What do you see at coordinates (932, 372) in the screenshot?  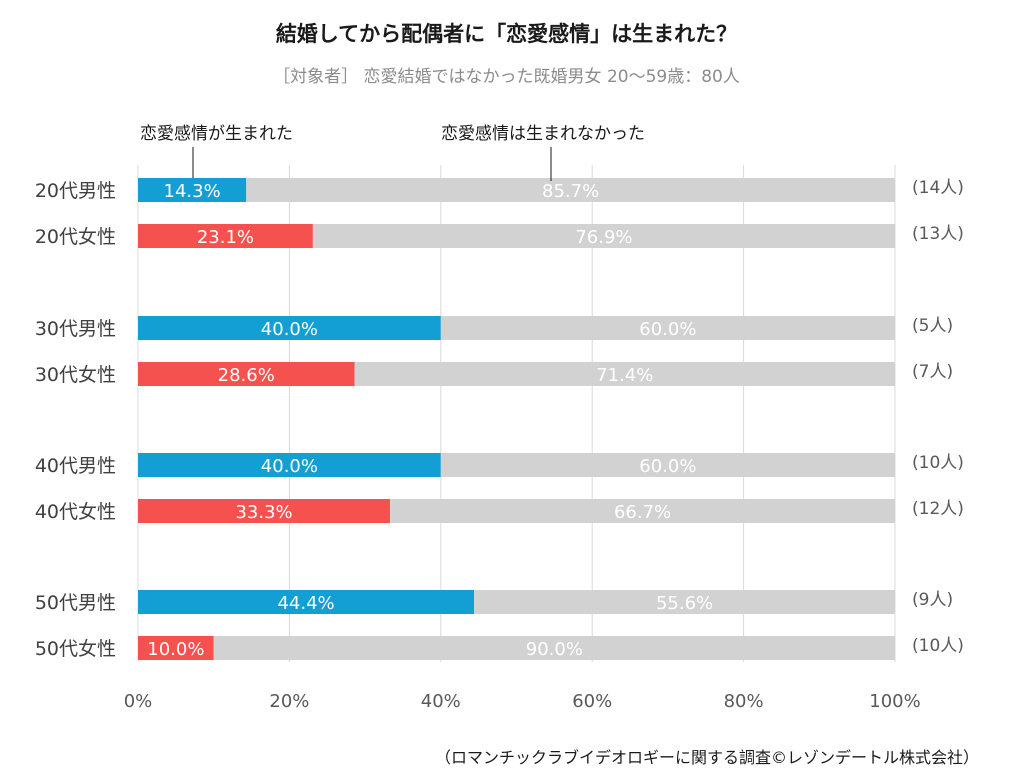 I see `respondent-count: (7人)` at bounding box center [932, 372].